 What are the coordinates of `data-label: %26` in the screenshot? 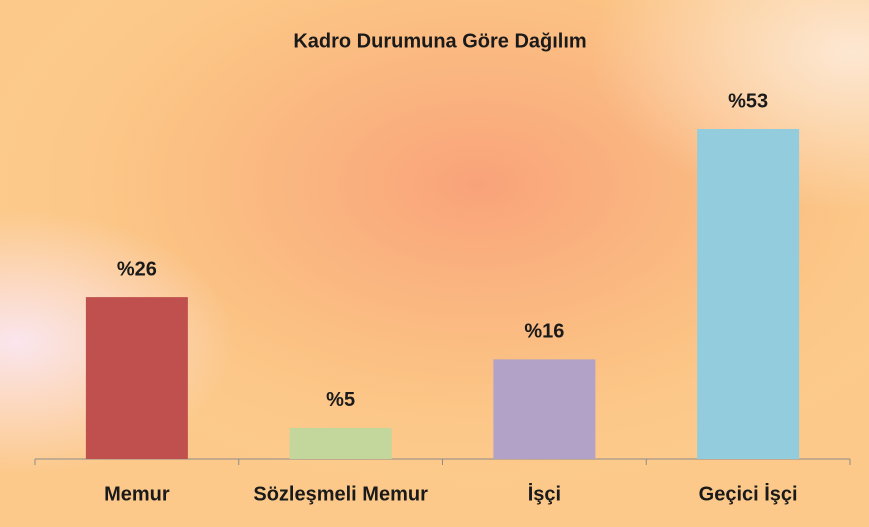 It's located at (137, 269).